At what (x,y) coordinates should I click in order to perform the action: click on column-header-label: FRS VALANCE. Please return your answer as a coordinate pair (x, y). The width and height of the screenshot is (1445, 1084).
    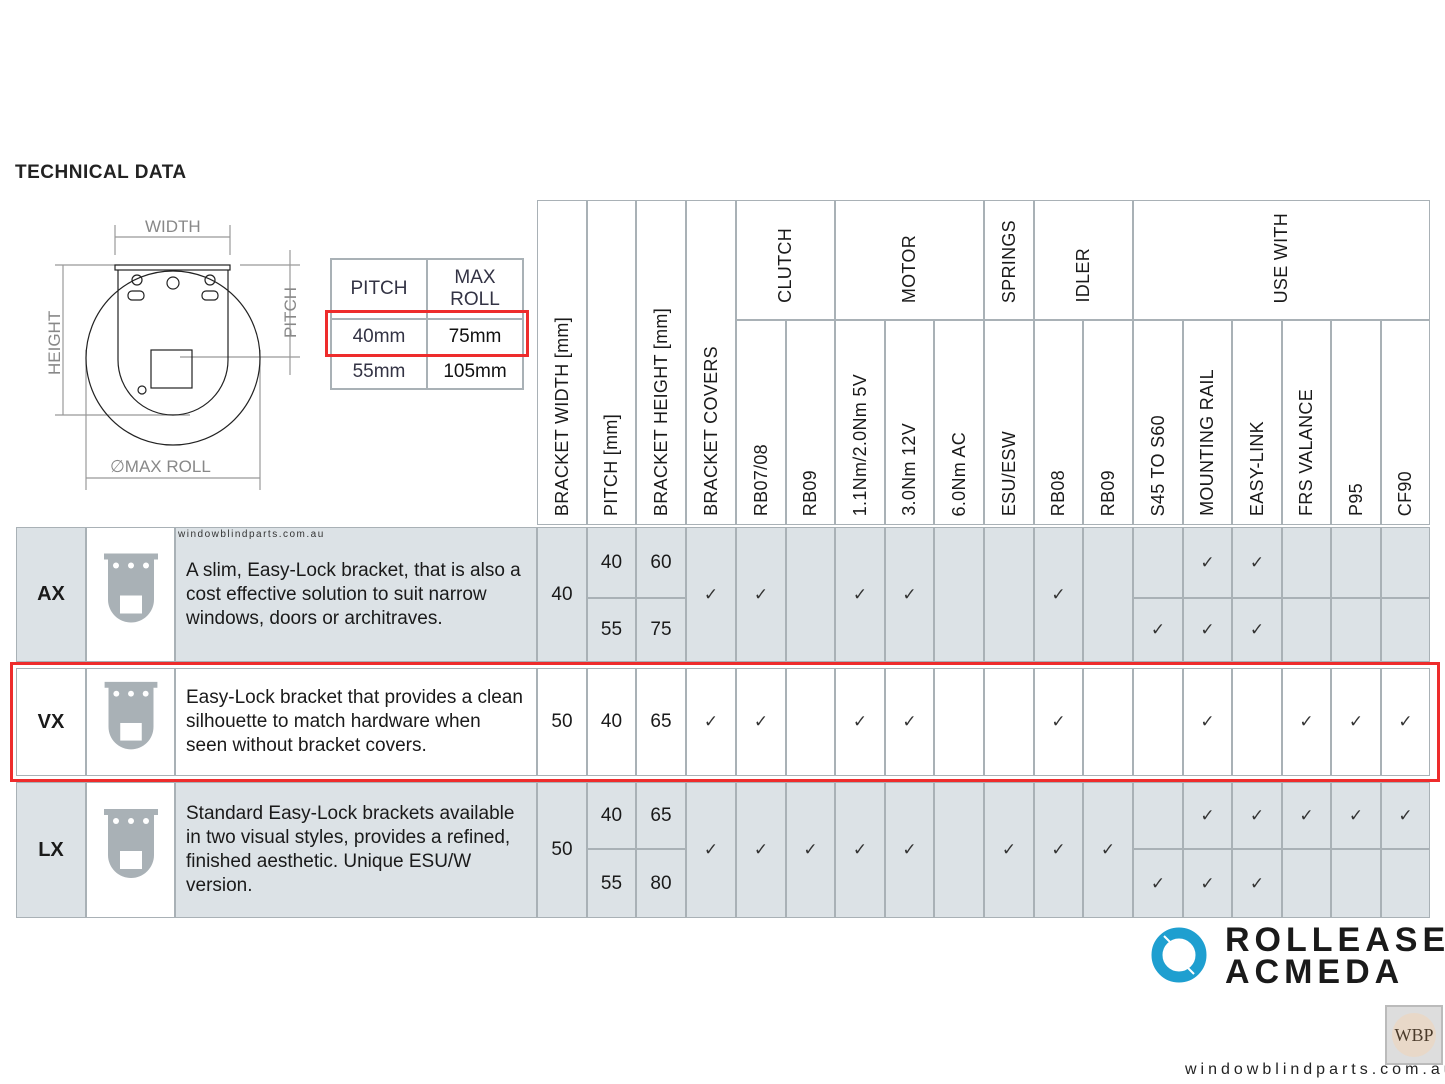
    Looking at the image, I should click on (1306, 452).